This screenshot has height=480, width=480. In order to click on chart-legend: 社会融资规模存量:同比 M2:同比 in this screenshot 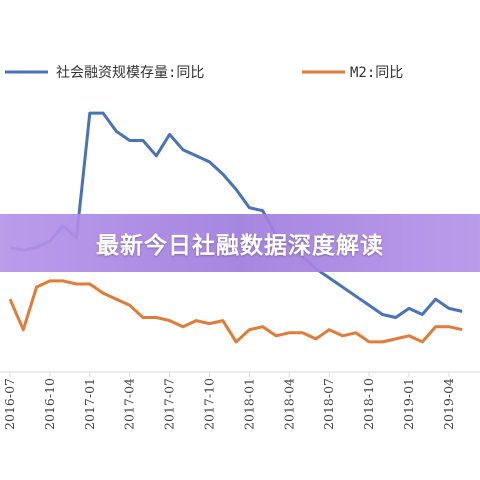, I will do `click(204, 73)`.